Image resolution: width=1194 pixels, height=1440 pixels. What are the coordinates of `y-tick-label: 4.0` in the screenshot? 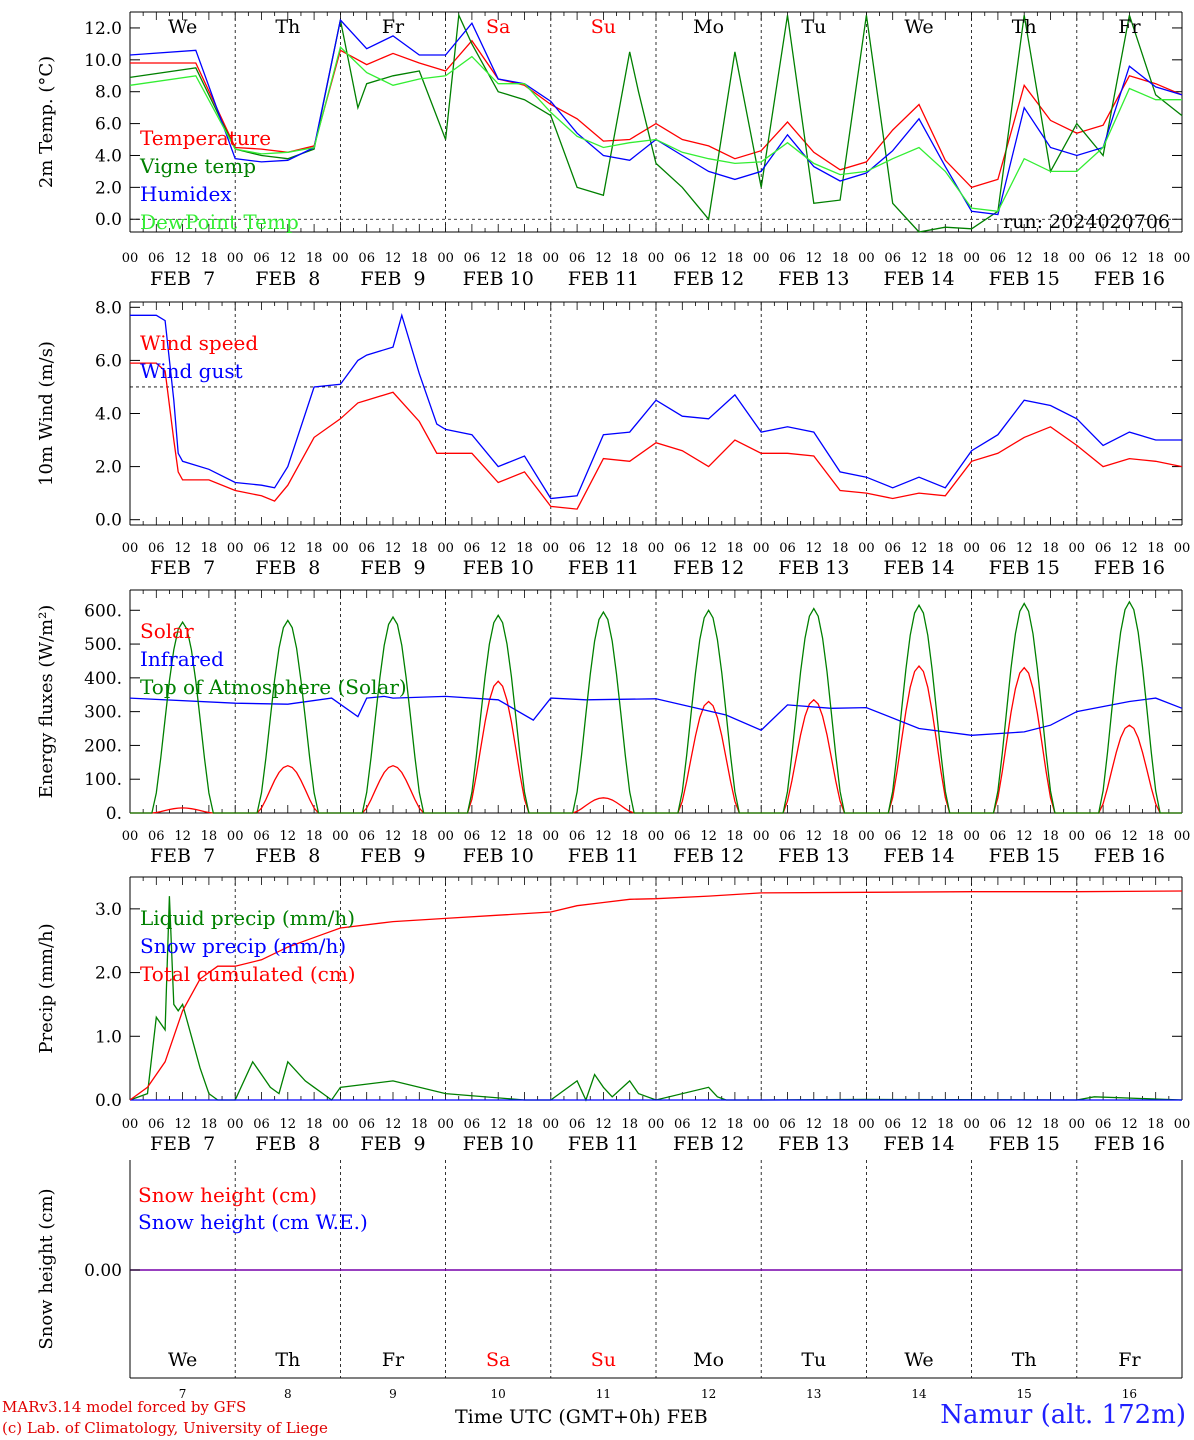 It's located at (108, 156).